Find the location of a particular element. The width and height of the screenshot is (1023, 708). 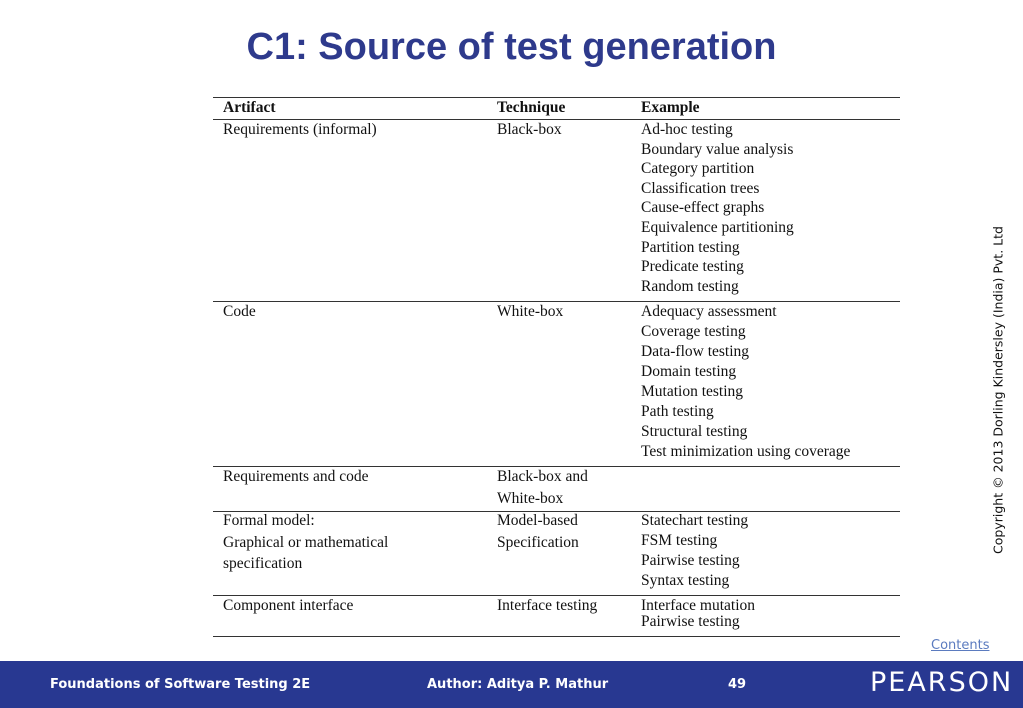

header-cell: Technique is located at coordinates (531, 107).